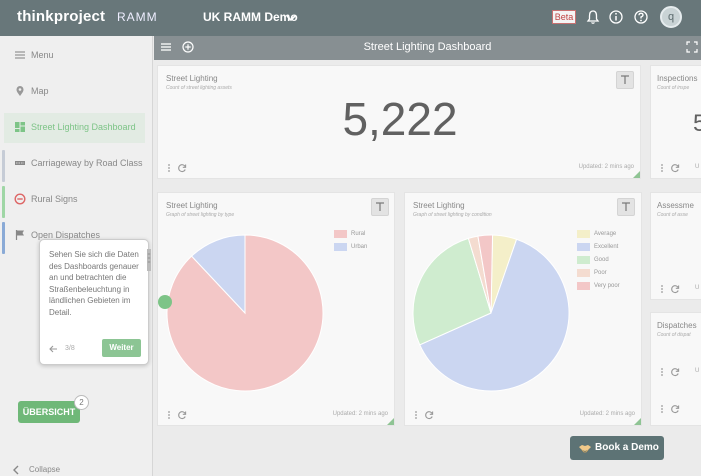 The height and width of the screenshot is (476, 701). I want to click on card-subtitle: Graph of street lighting by type, so click(200, 215).